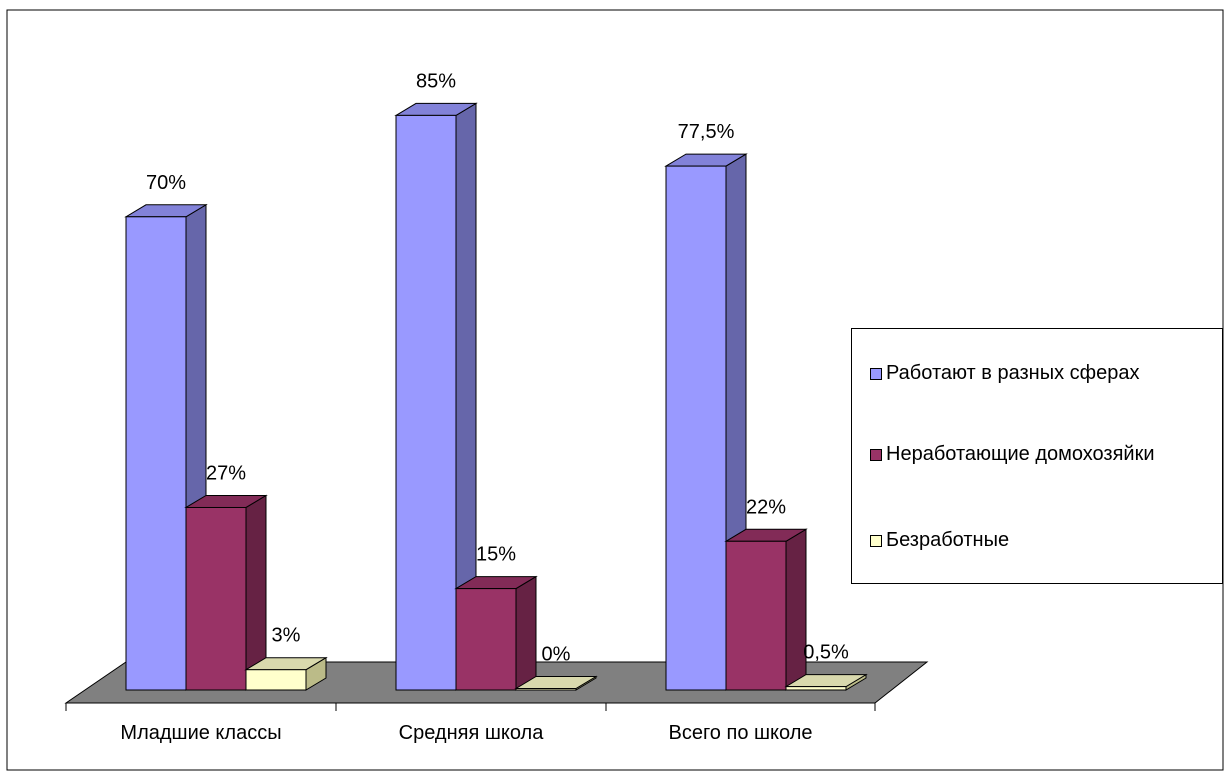 Image resolution: width=1229 pixels, height=783 pixels. I want to click on data-label-1-1: 15%, so click(496, 555).